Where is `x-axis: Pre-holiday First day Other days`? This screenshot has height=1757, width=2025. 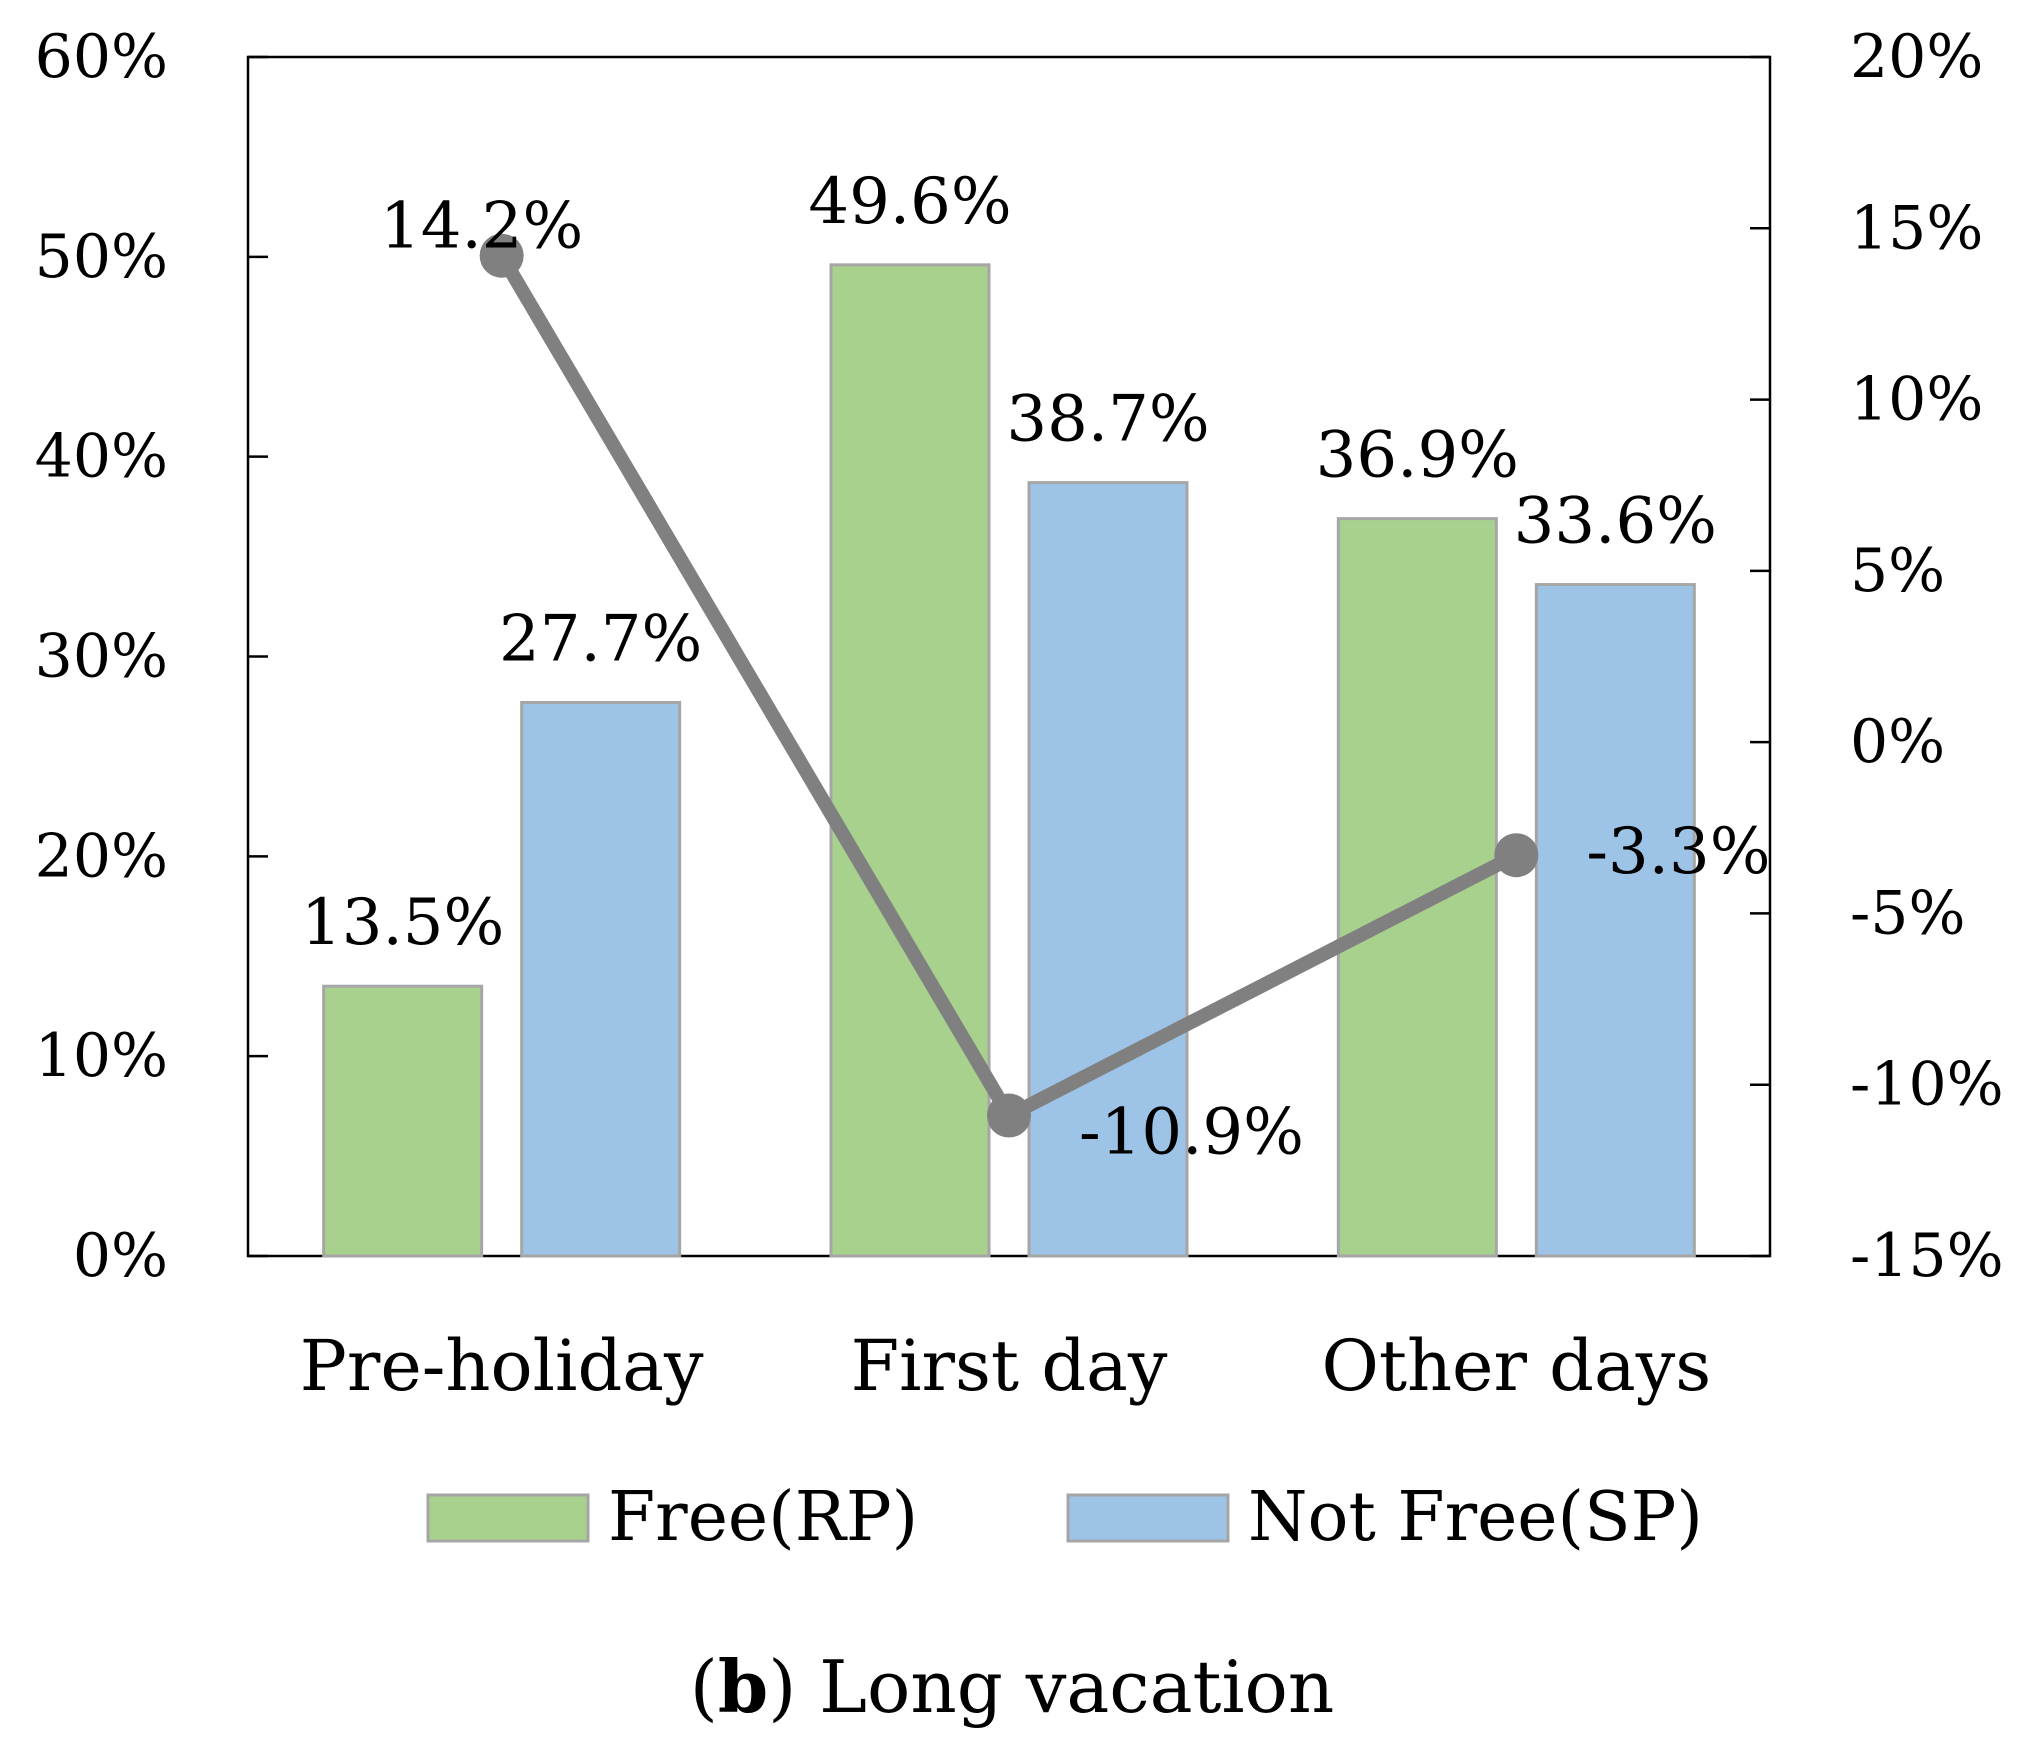
x-axis: Pre-holiday First day Other days is located at coordinates (1005, 1366).